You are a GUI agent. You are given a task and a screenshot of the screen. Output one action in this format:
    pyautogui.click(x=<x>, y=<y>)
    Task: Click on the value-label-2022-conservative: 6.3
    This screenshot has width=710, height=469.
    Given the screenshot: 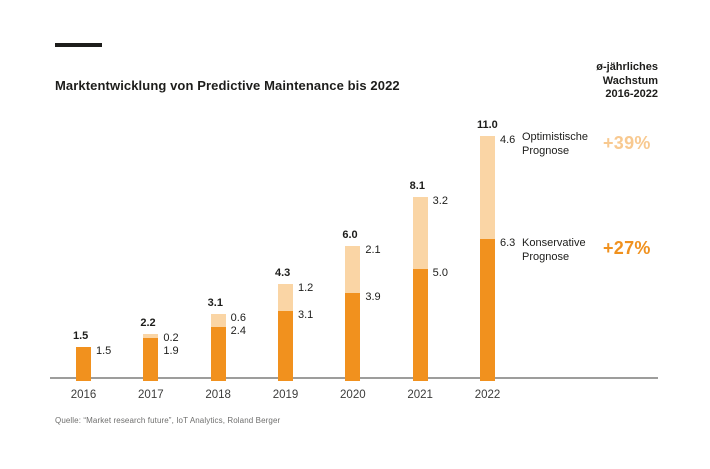 What is the action you would take?
    pyautogui.click(x=507, y=243)
    